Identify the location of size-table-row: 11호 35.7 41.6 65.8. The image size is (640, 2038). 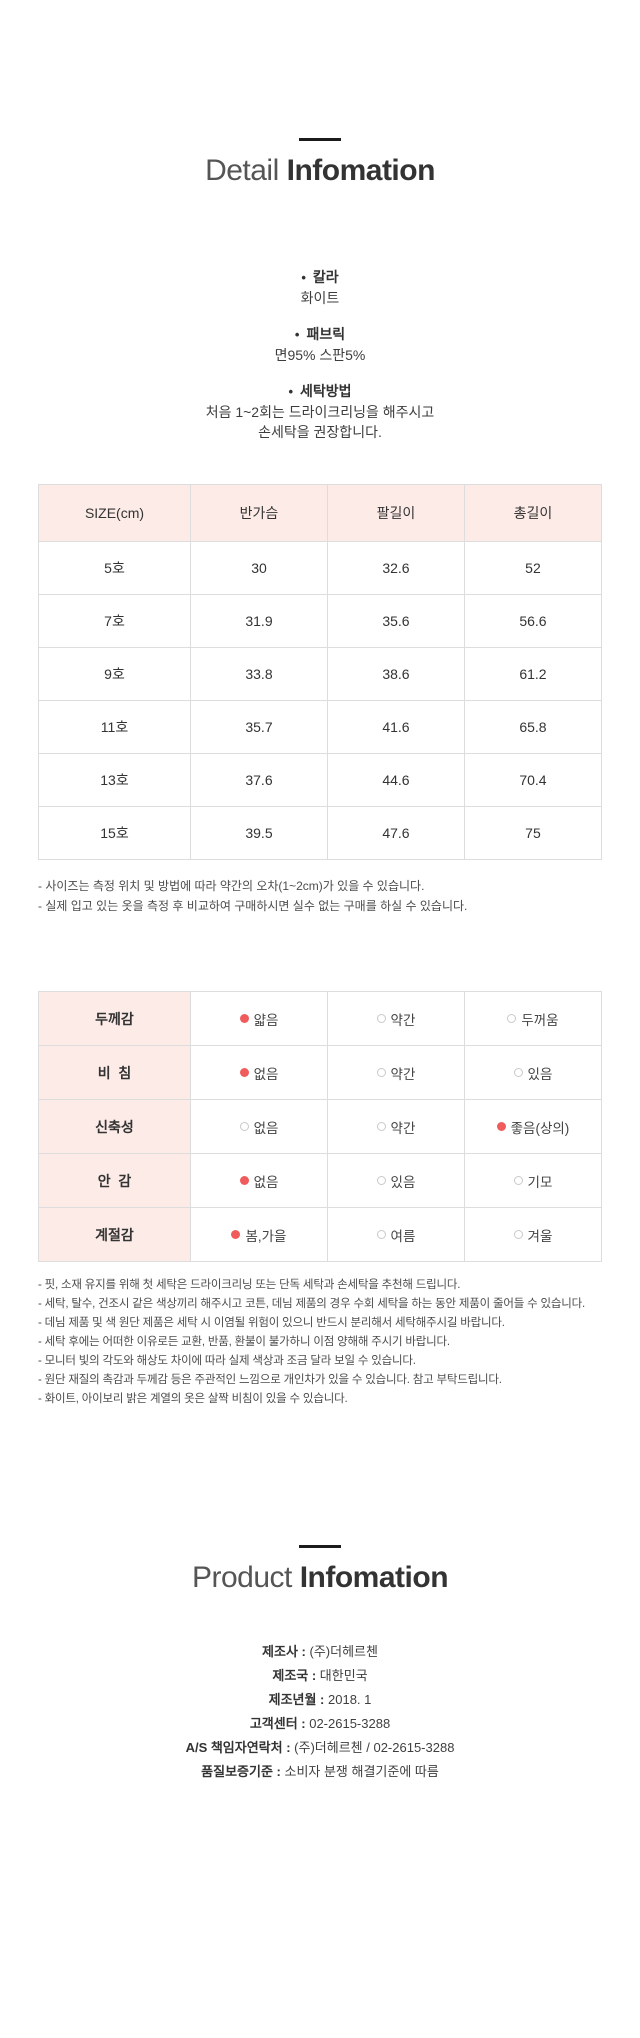
(320, 727).